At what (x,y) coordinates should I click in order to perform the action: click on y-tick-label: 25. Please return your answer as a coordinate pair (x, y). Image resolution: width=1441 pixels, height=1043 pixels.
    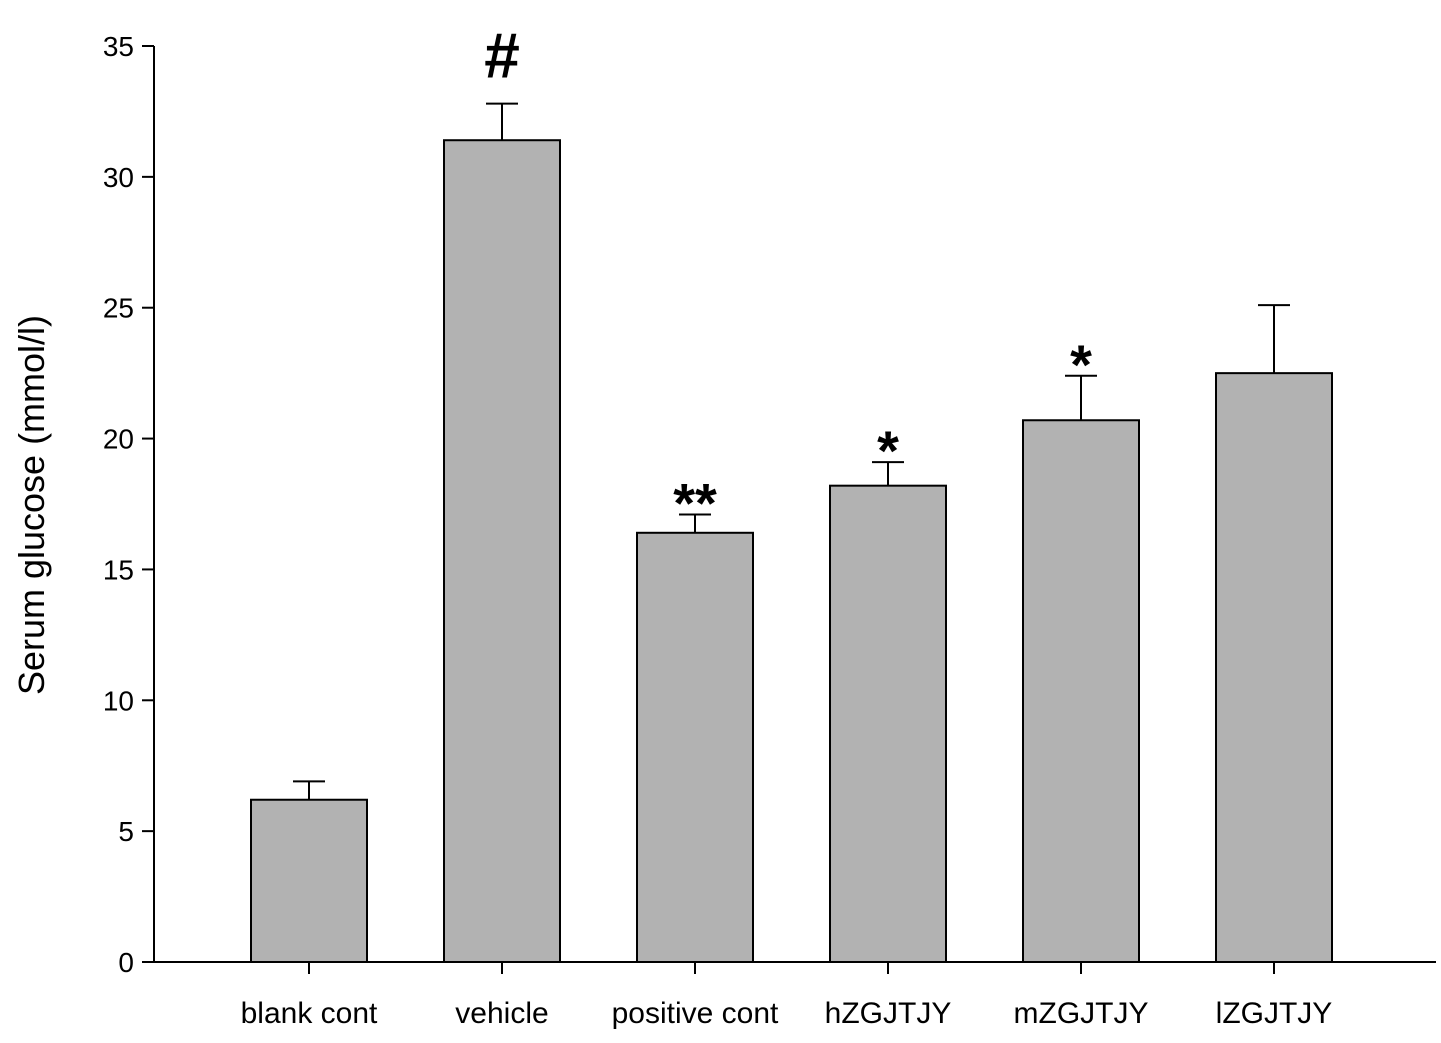
    Looking at the image, I should click on (118, 308).